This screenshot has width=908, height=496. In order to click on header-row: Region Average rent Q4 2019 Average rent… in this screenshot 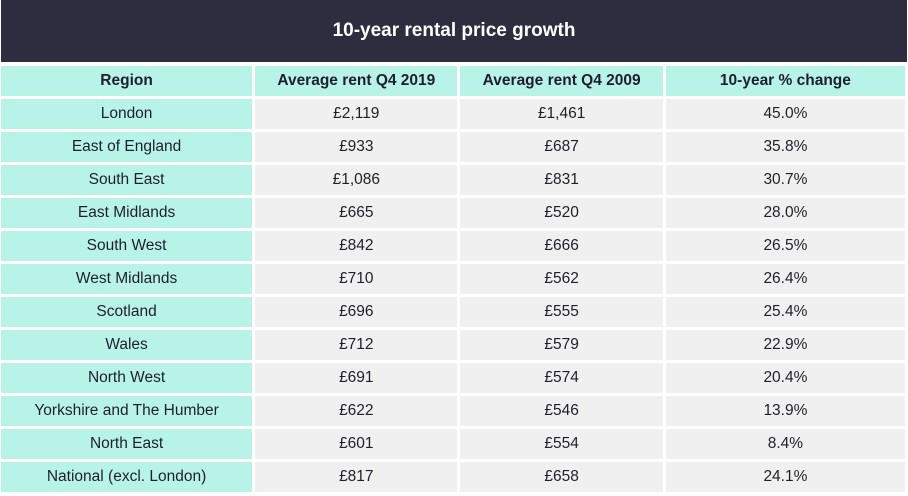, I will do `click(453, 81)`.